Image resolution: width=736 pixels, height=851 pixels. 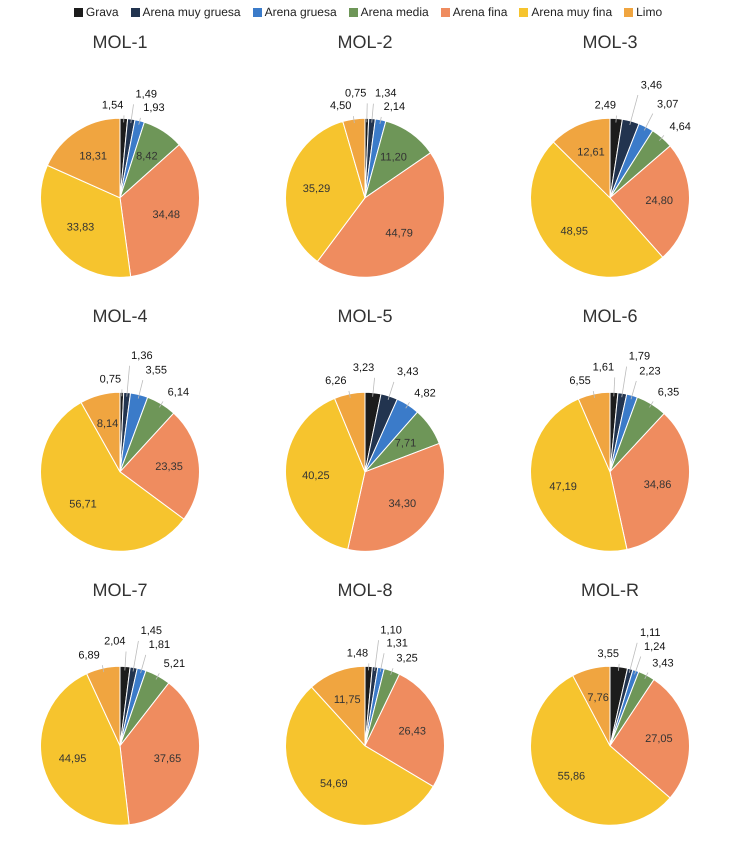 I want to click on data-label: 54,69, so click(x=334, y=784).